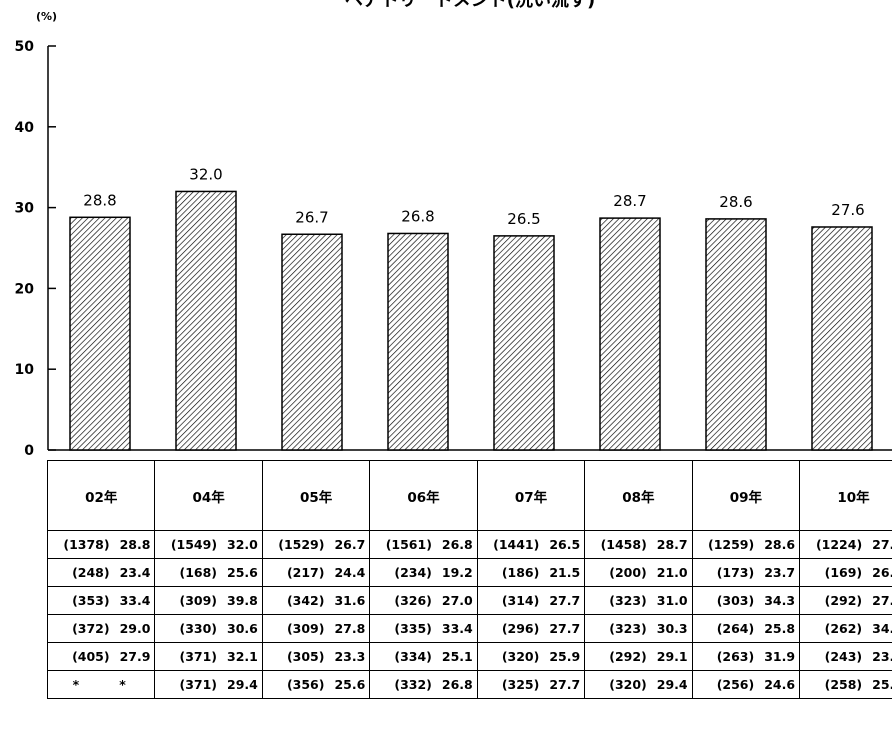 This screenshot has width=892, height=745. Describe the element at coordinates (29, 451) in the screenshot. I see `y-tick-label: 0` at that location.